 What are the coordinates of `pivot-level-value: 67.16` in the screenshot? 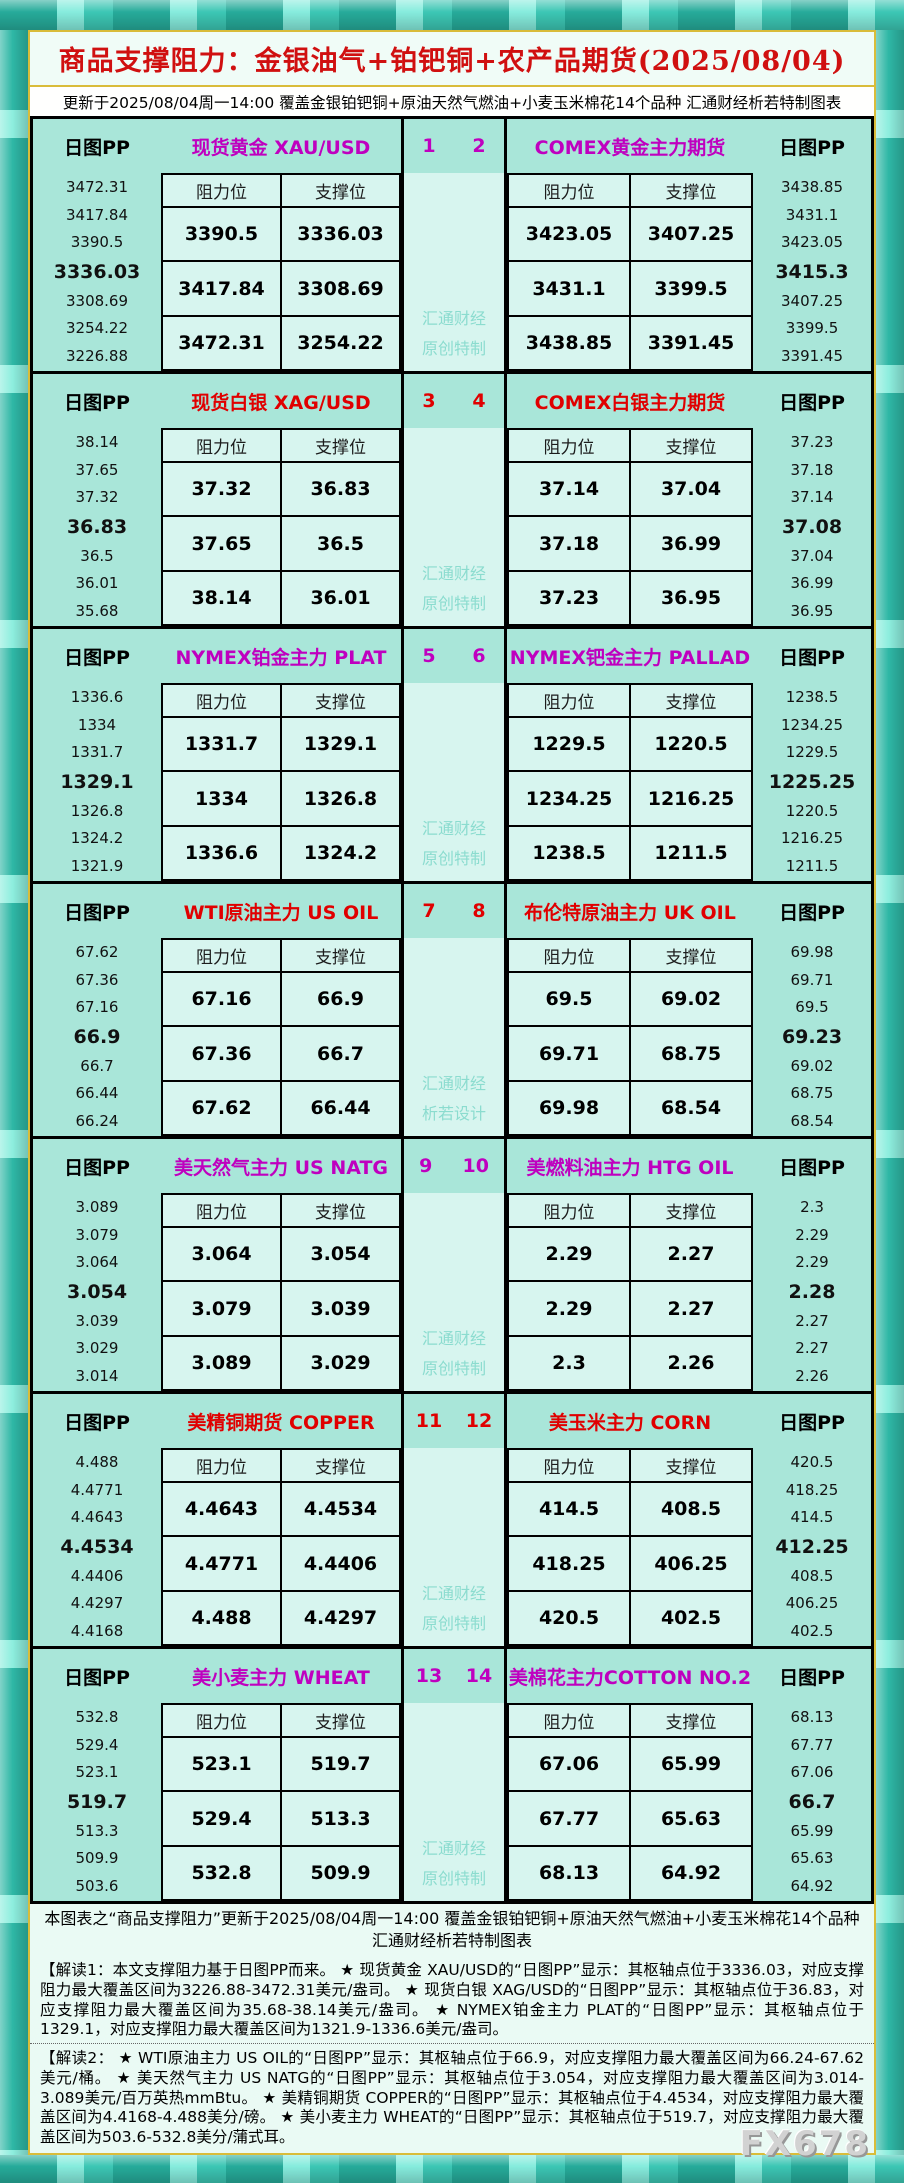 It's located at (97, 1007).